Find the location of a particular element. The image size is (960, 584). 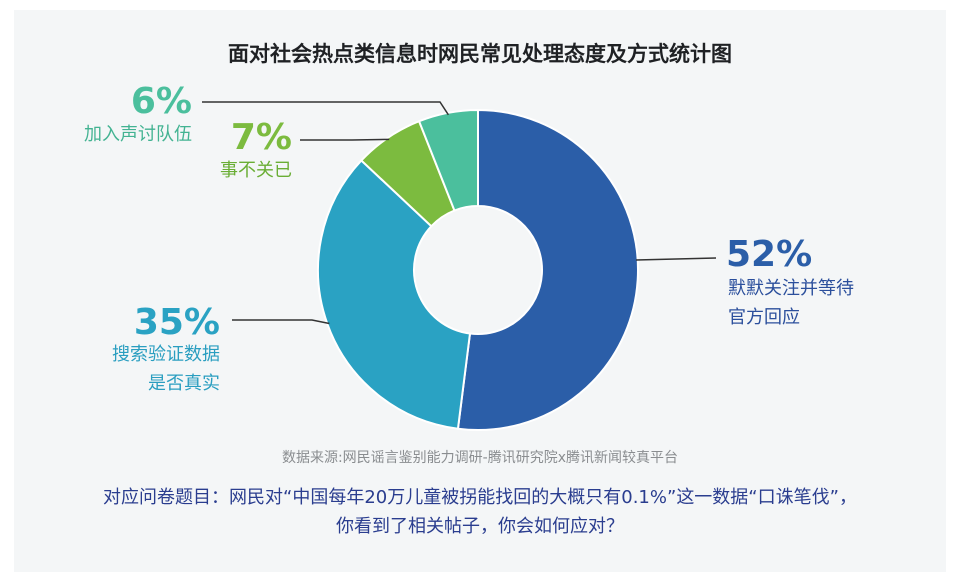

slice-percent-label: 7% is located at coordinates (261, 137).